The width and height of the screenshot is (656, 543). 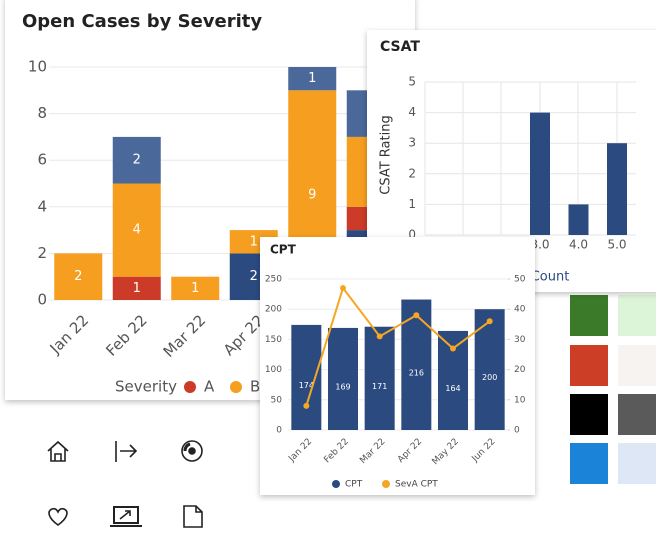 I want to click on data-label: 216, so click(x=416, y=372).